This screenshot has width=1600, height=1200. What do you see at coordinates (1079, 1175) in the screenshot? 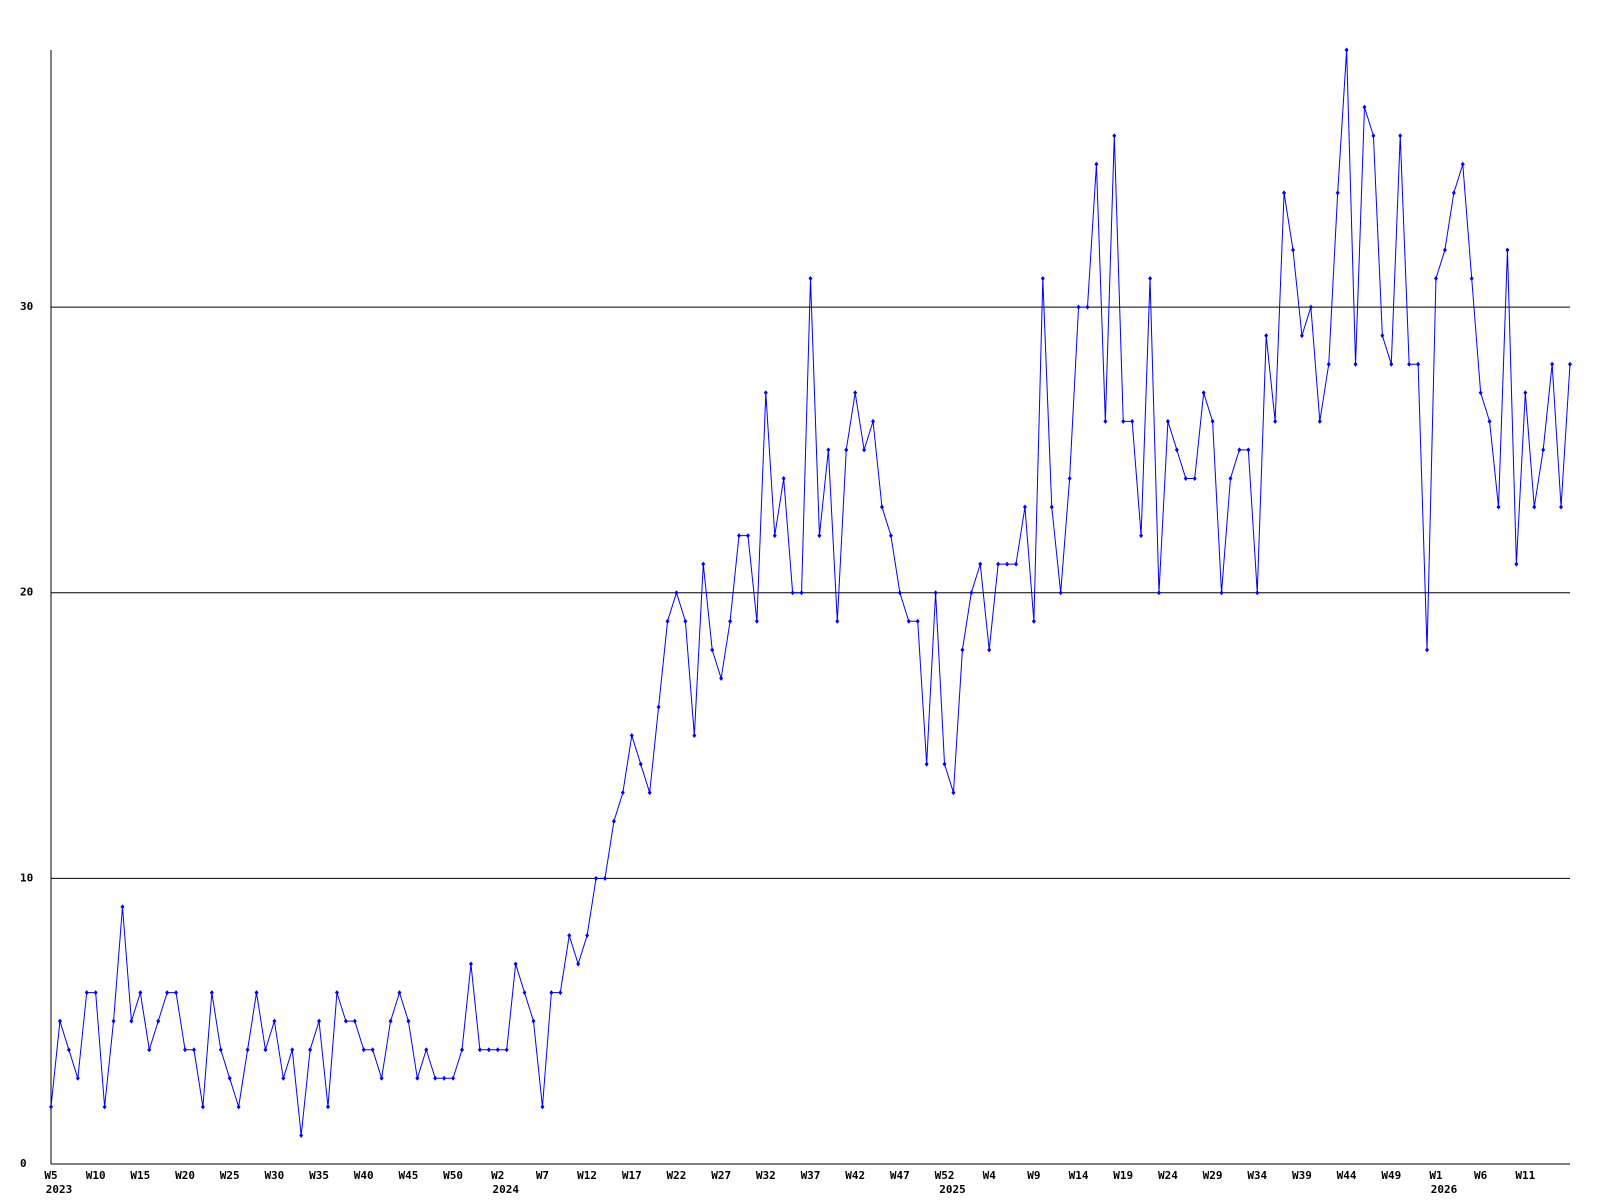
I see `x-tick-label: W14` at bounding box center [1079, 1175].